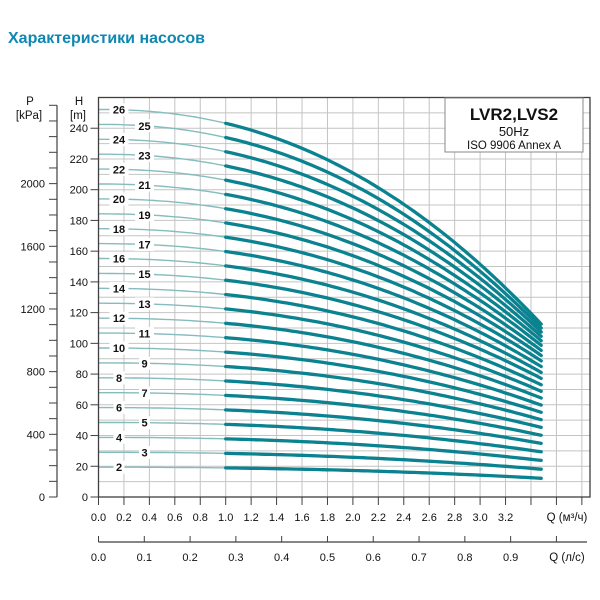 This screenshot has width=600, height=600. I want to click on h-tick-label: 60, so click(82, 406).